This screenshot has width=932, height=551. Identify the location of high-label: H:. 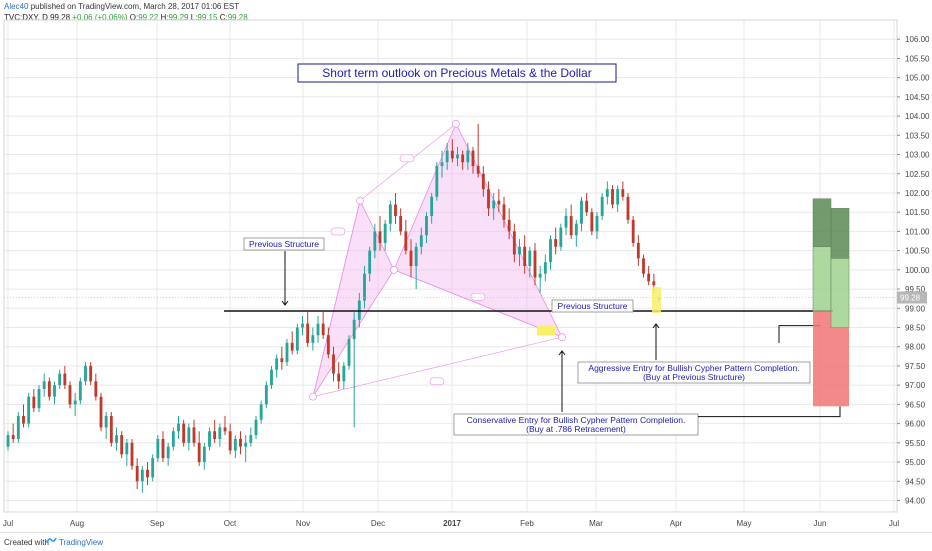
(164, 17).